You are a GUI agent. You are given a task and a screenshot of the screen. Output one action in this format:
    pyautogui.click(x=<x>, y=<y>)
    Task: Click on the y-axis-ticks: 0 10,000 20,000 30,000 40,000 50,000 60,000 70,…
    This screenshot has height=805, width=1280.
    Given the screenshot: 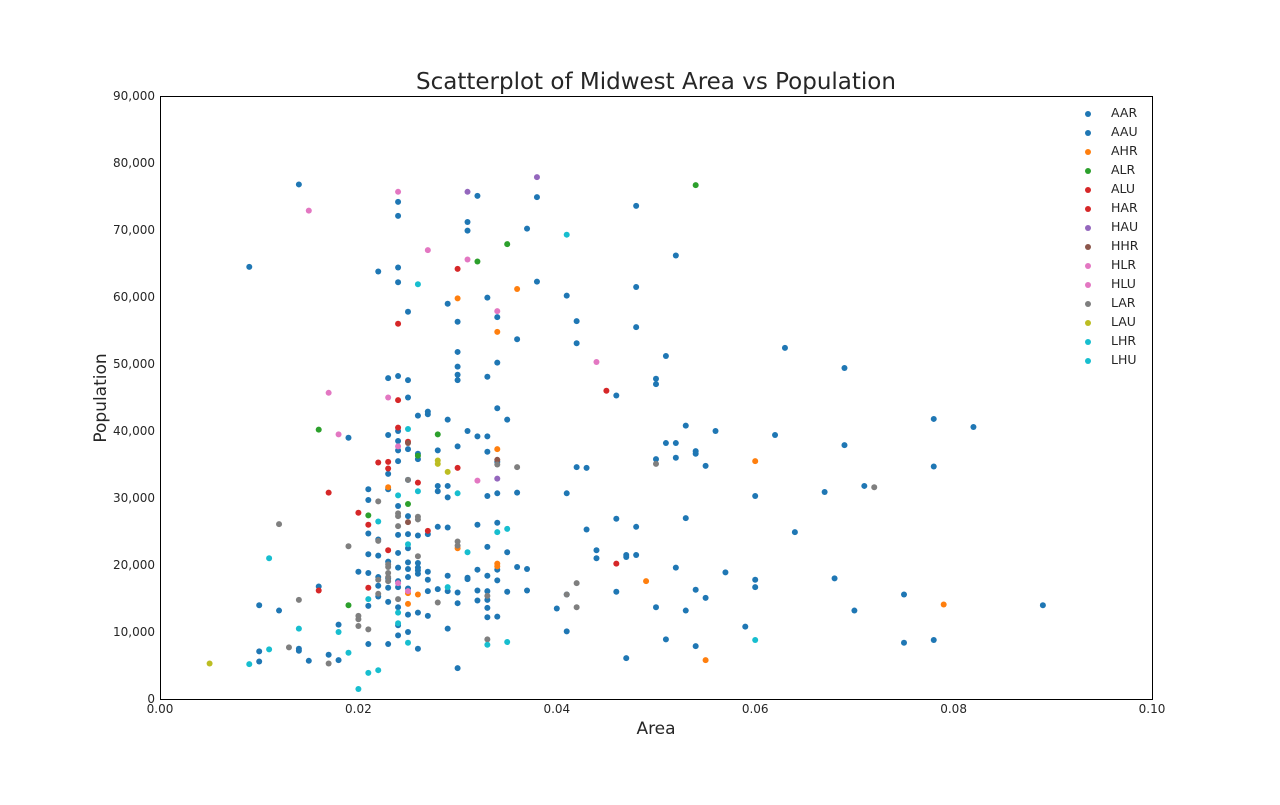 What is the action you would take?
    pyautogui.click(x=134, y=397)
    